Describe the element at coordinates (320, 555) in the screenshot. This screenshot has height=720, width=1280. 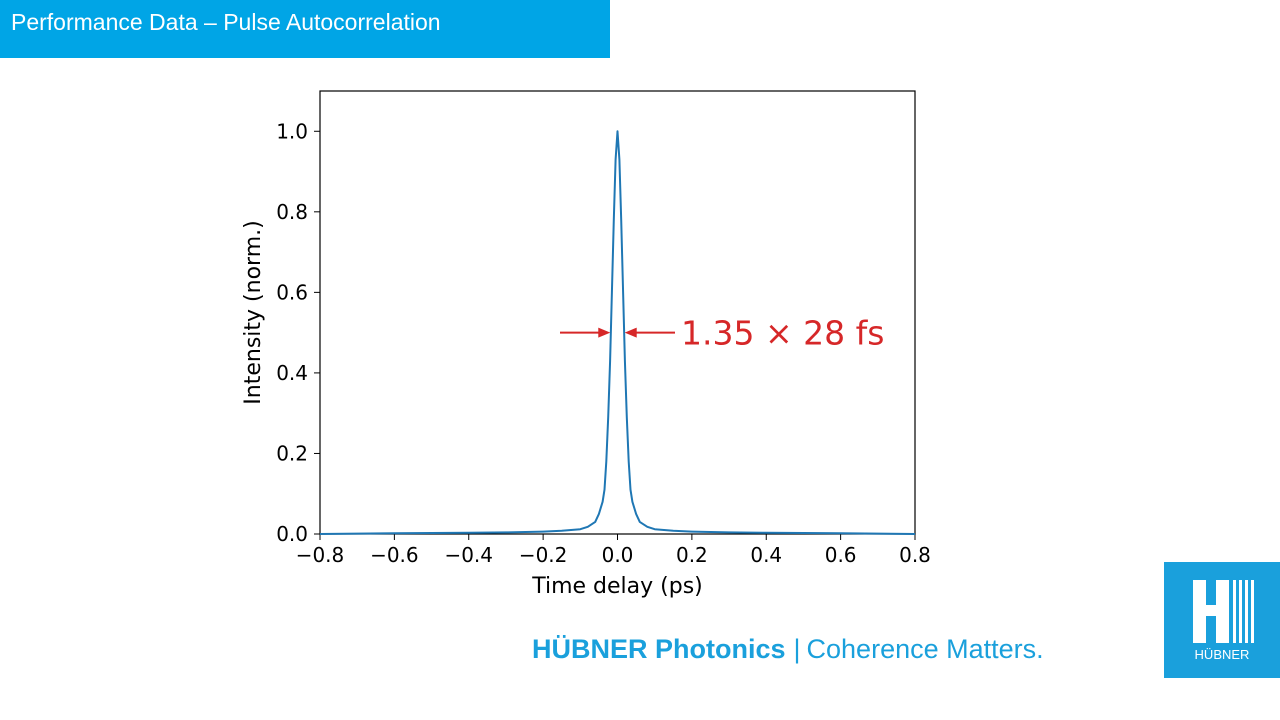
I see `x-tick-label: −0.8` at that location.